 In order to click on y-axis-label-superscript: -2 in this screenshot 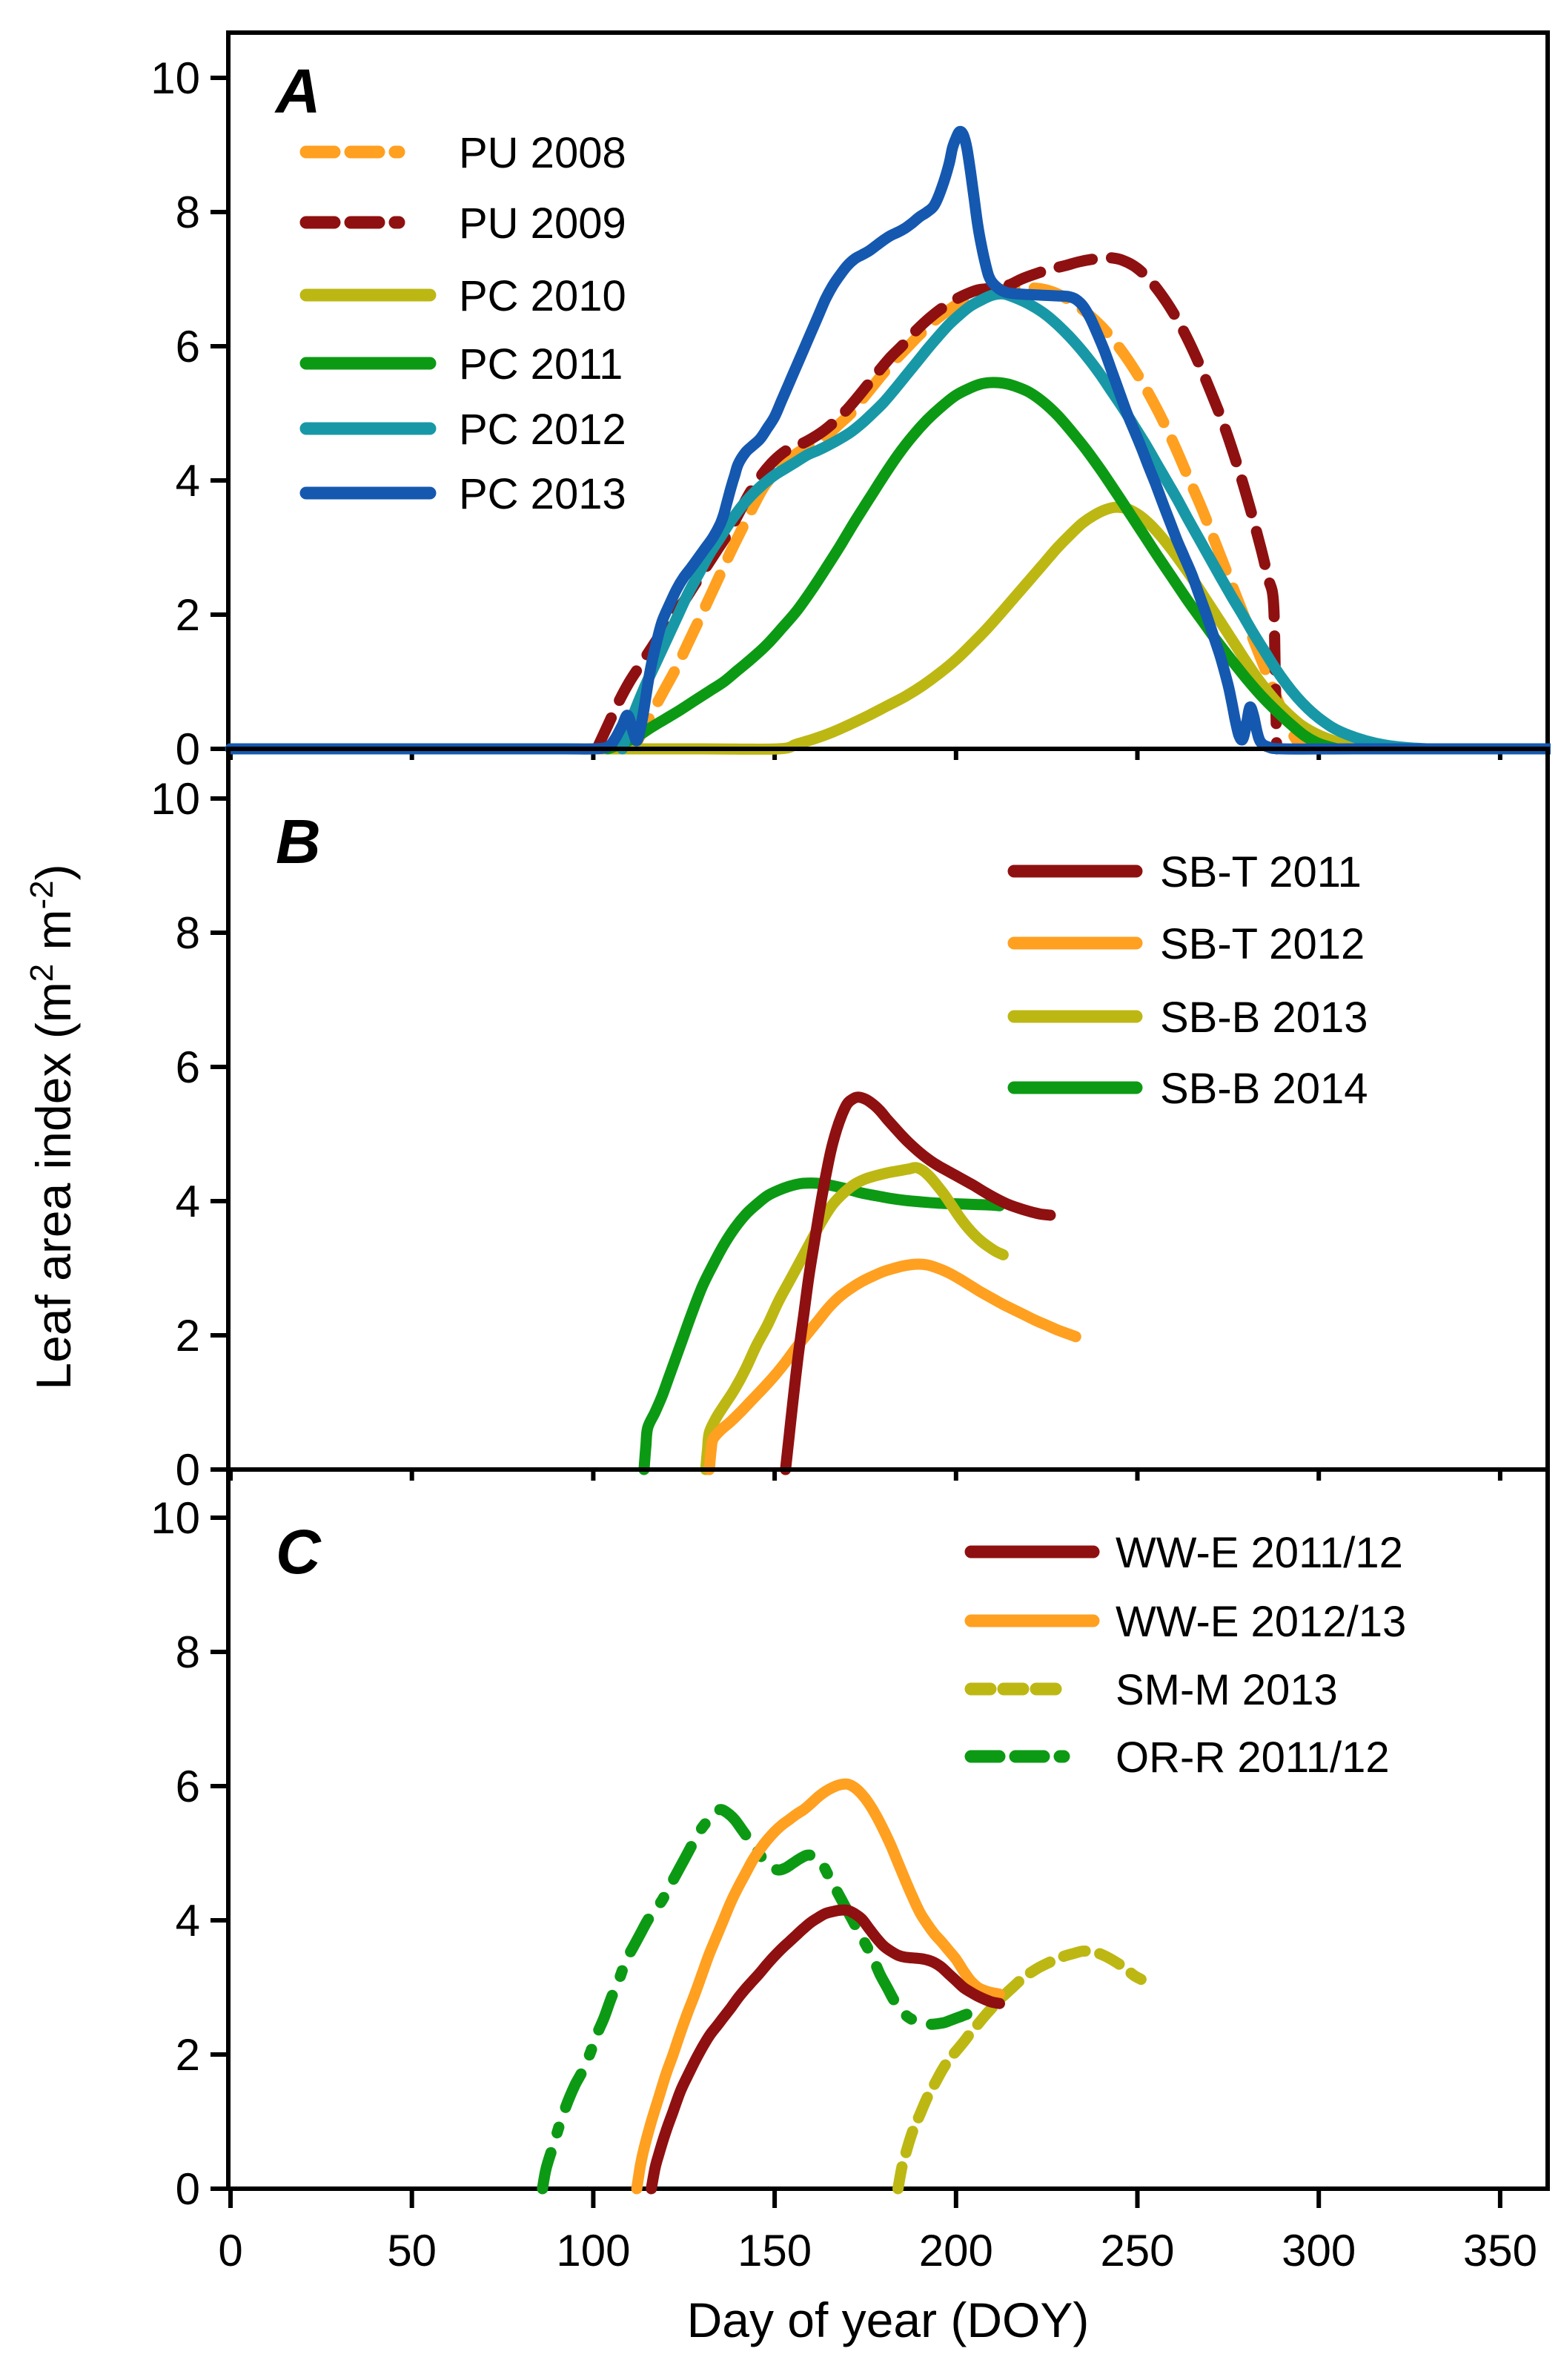, I will do `click(42, 894)`.